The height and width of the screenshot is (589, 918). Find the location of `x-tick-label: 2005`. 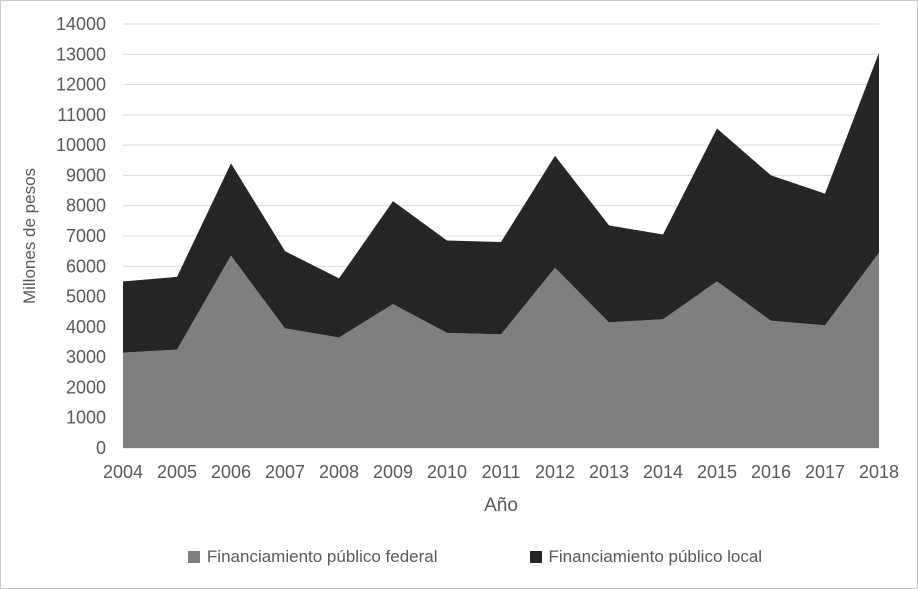

x-tick-label: 2005 is located at coordinates (177, 472).